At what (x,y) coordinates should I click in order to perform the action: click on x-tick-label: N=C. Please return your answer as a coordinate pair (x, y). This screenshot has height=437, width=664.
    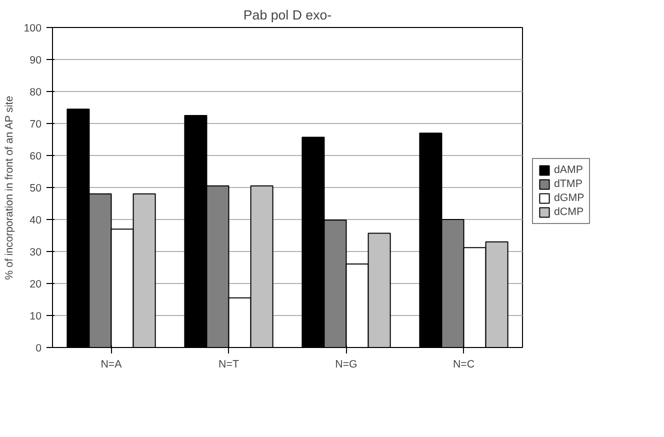
    Looking at the image, I should click on (463, 364).